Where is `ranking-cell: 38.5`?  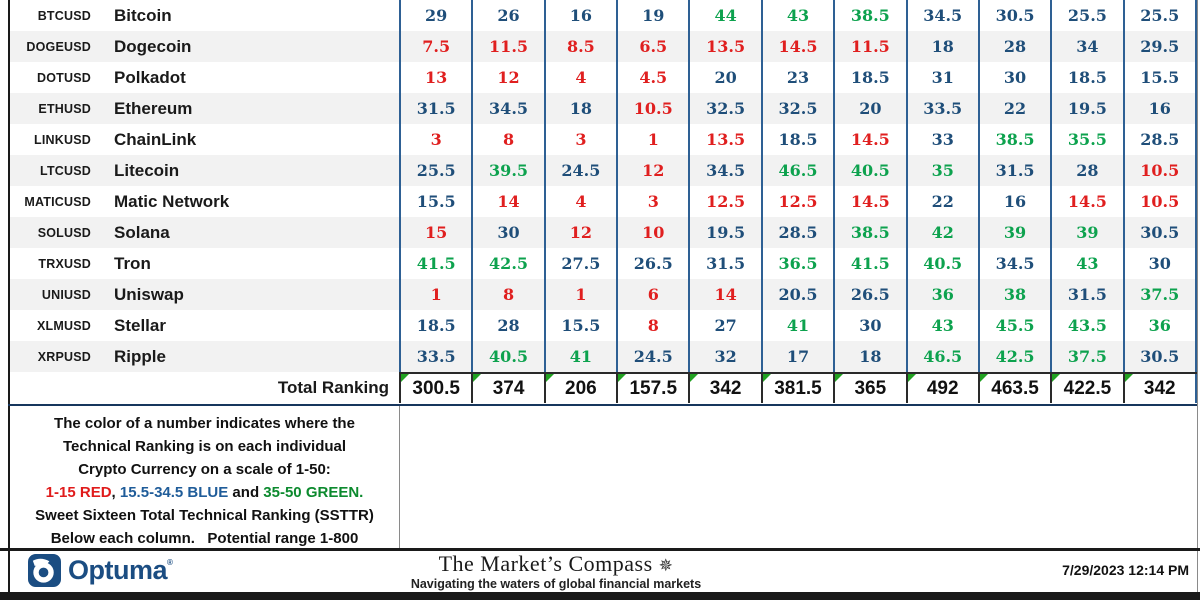
ranking-cell: 38.5 is located at coordinates (869, 15).